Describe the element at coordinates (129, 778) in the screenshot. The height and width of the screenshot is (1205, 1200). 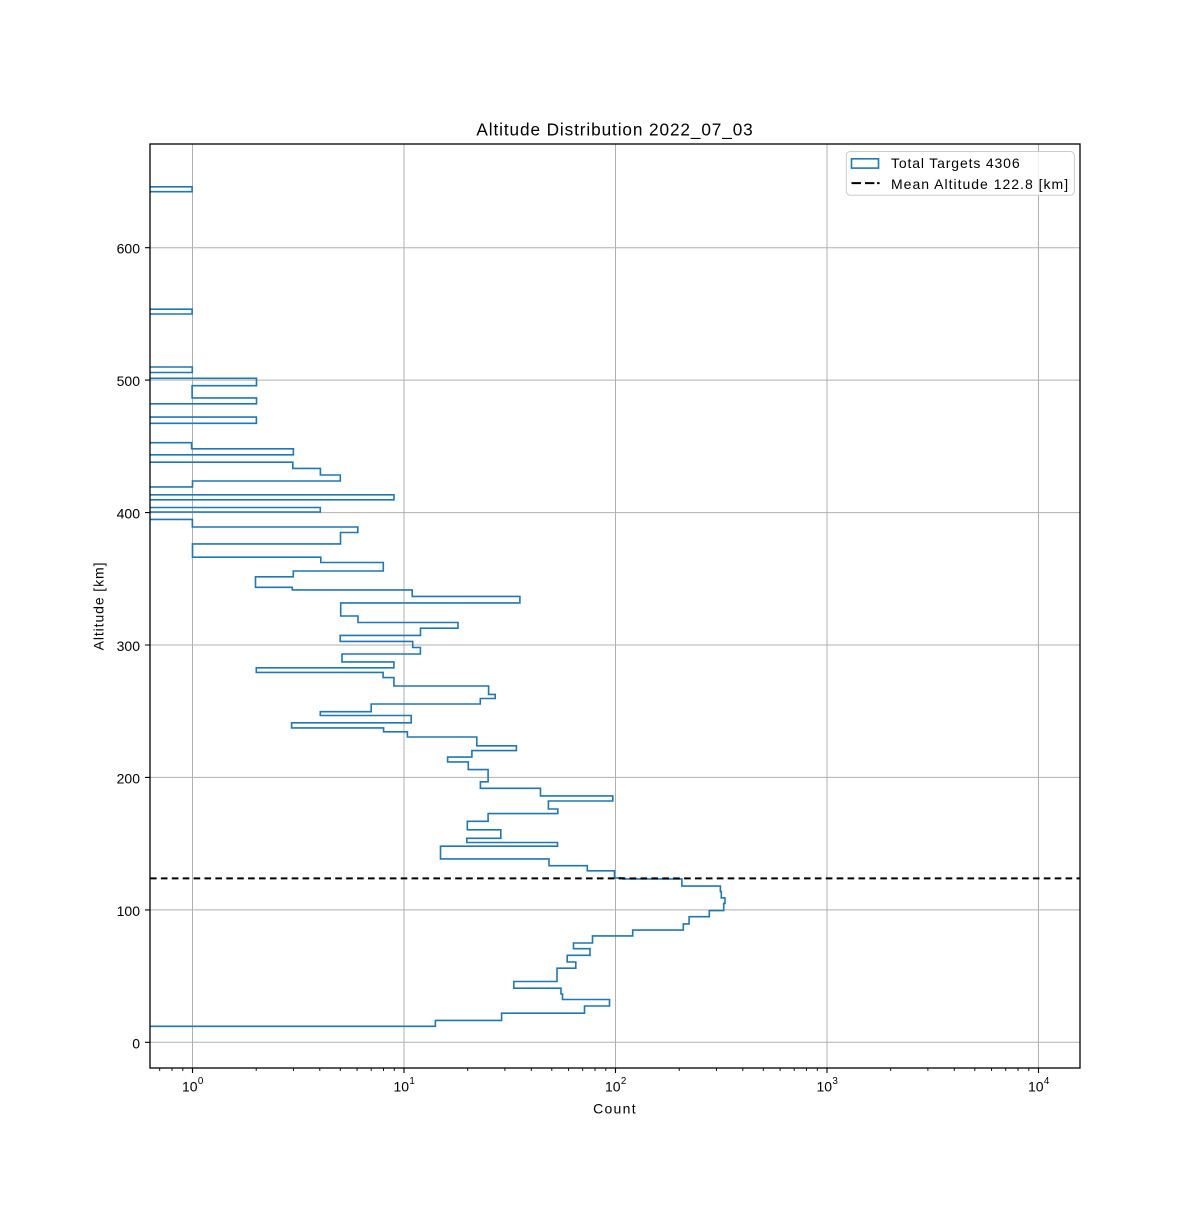
I see `svg-text: 200` at that location.